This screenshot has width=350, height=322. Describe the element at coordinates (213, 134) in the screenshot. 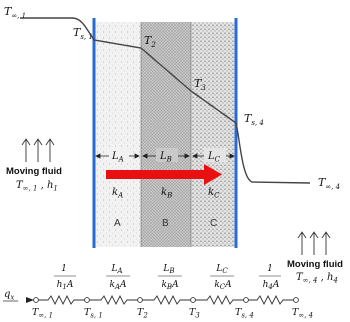

I see `layer-c` at that location.